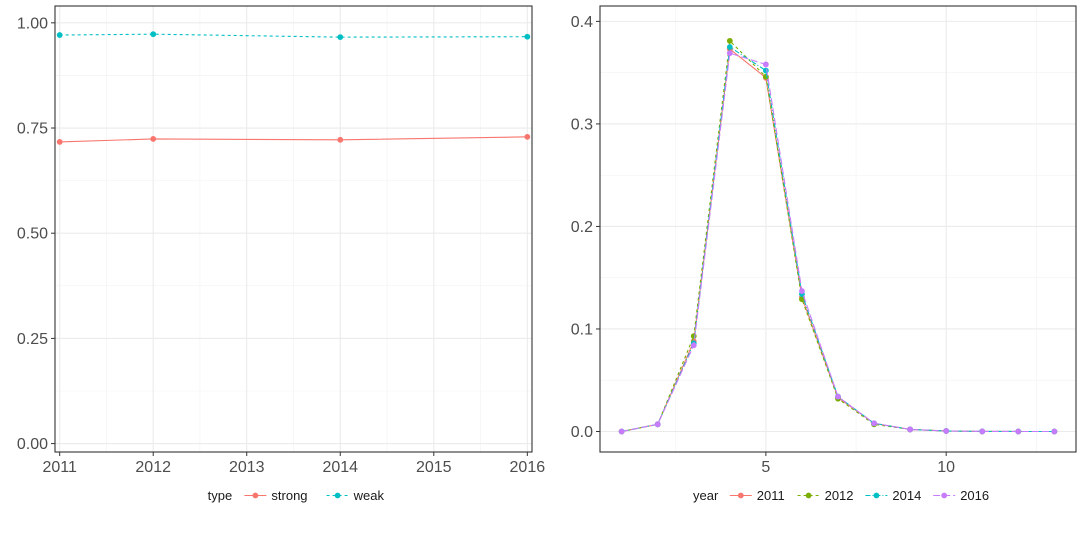 Image resolution: width=1081 pixels, height=539 pixels. What do you see at coordinates (946, 467) in the screenshot?
I see `x-tick-label: 10` at bounding box center [946, 467].